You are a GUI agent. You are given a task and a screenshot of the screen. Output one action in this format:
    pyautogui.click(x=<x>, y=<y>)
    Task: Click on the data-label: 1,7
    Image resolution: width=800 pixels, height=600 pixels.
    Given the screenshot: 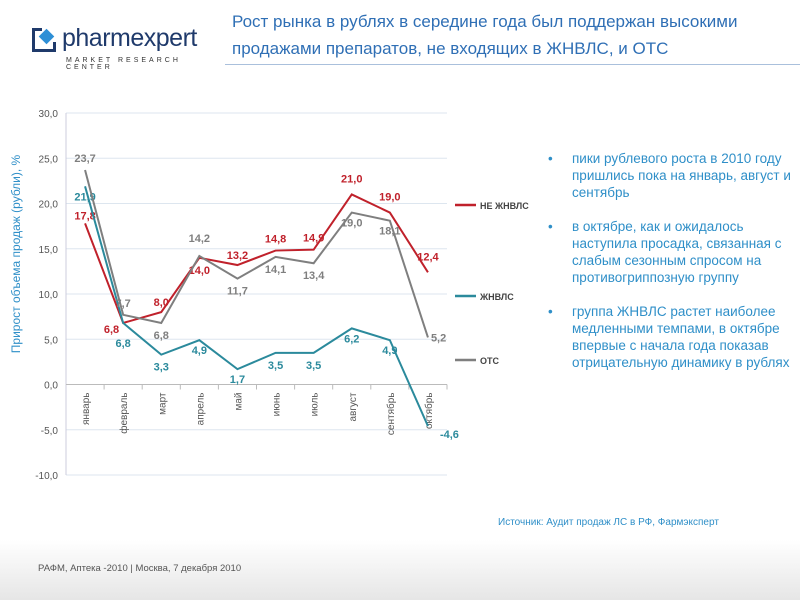 What is the action you would take?
    pyautogui.click(x=237, y=380)
    